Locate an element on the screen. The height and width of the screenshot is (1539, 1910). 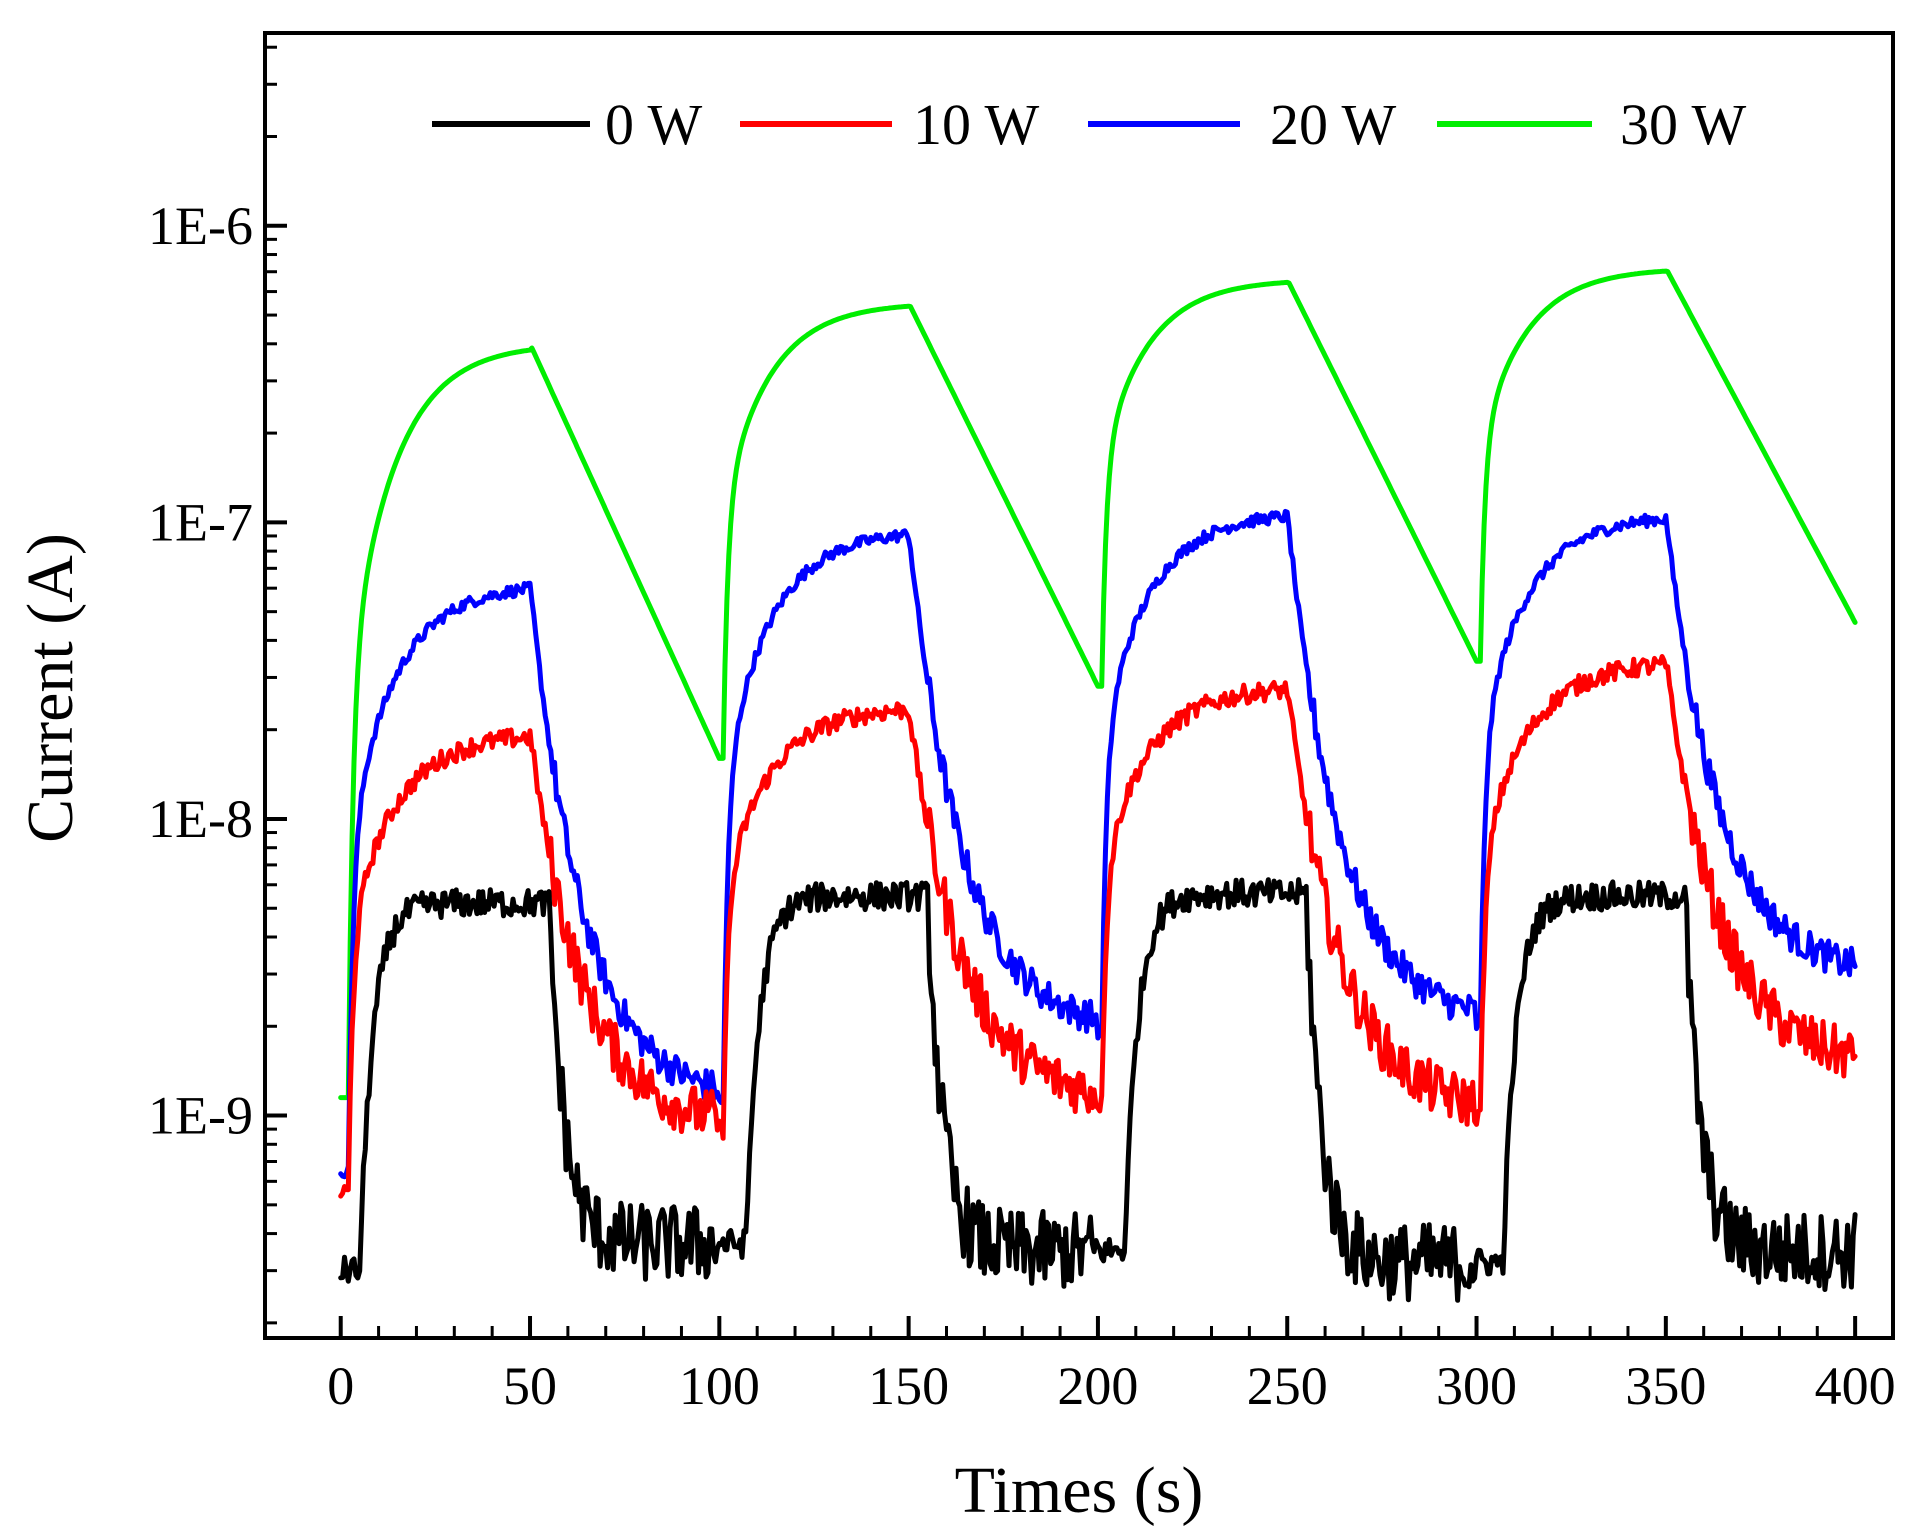
y-tick-label: 1E-8 is located at coordinates (200, 819).